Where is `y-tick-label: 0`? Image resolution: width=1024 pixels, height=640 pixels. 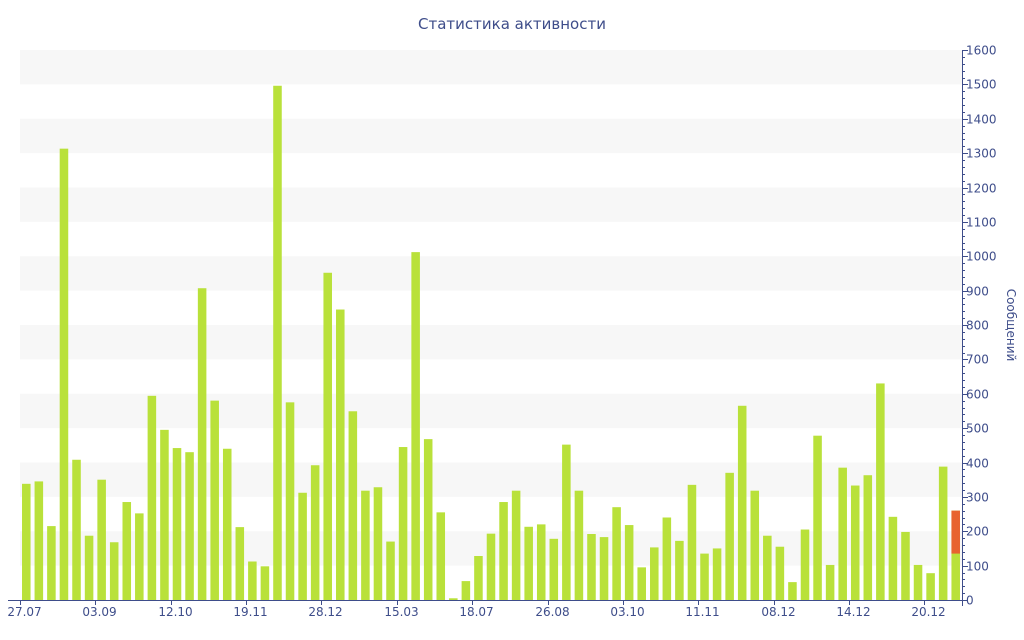
y-tick-label: 0 is located at coordinates (970, 601).